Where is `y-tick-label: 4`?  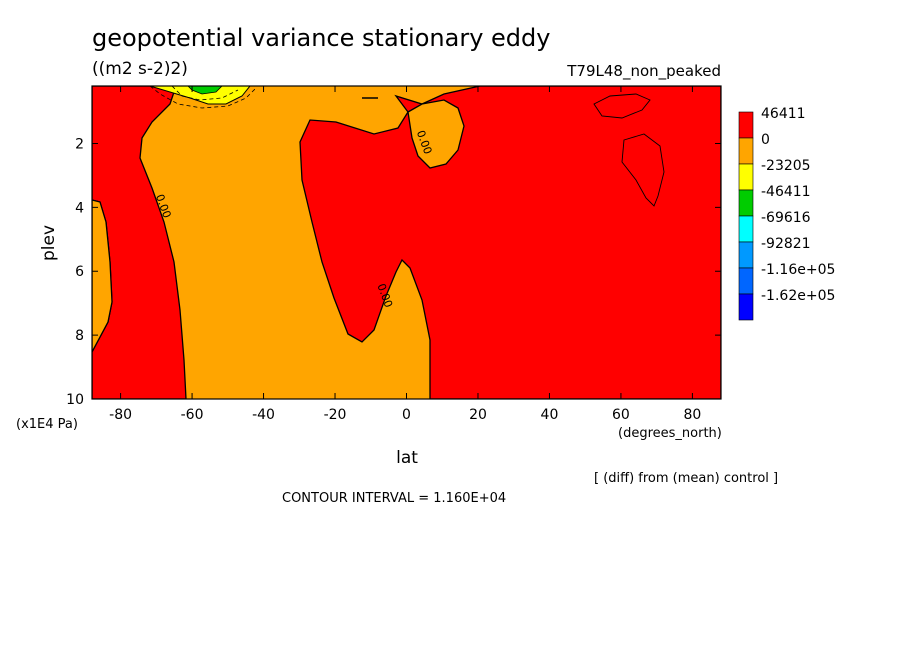 y-tick-label: 4 is located at coordinates (79, 208).